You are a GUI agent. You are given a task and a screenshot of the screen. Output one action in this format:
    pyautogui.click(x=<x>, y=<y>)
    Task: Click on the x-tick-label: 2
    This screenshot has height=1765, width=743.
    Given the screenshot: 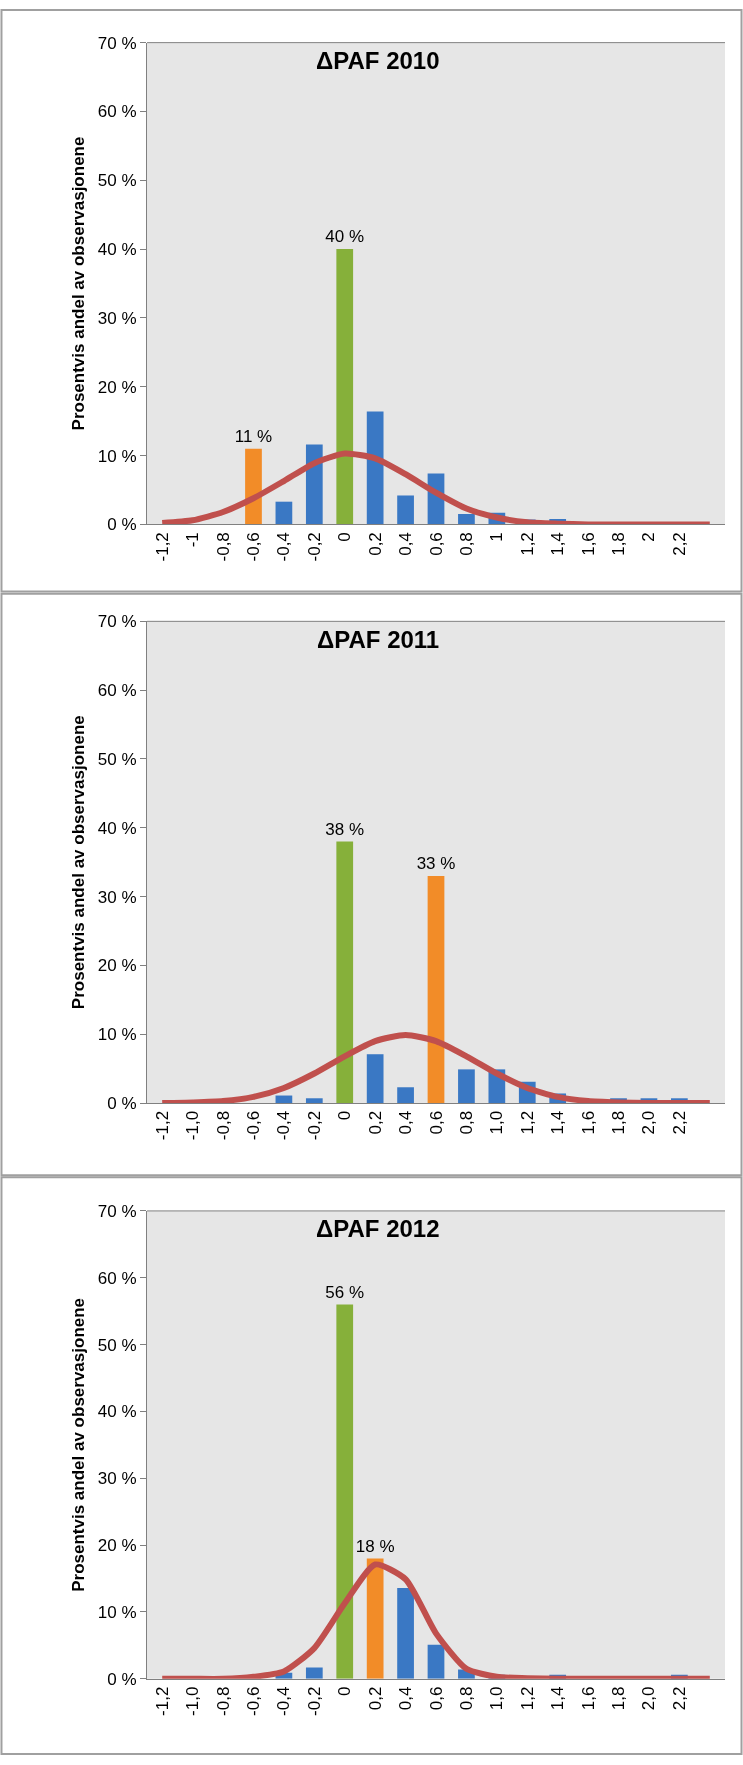 What is the action you would take?
    pyautogui.click(x=649, y=537)
    